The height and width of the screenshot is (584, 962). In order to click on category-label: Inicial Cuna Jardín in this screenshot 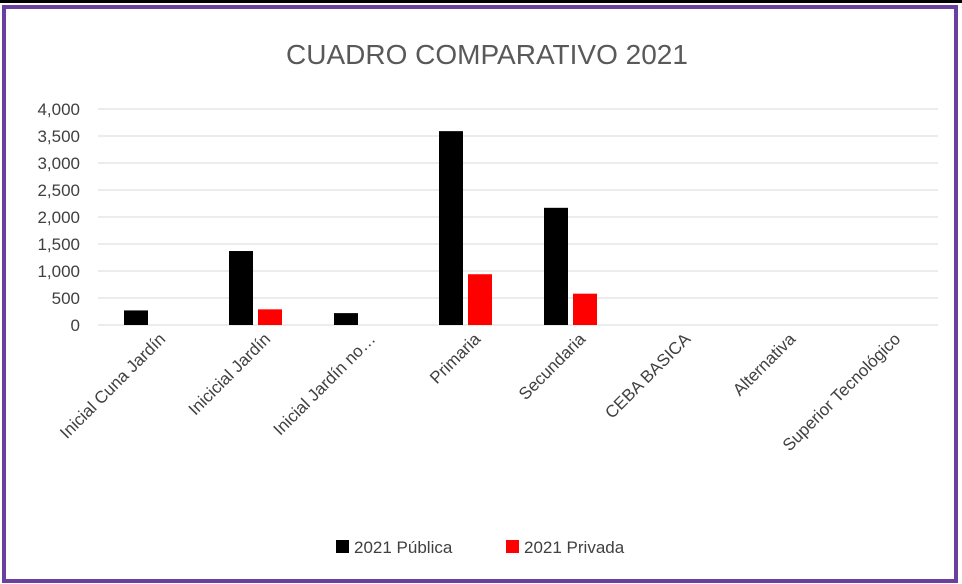, I will do `click(112, 385)`.